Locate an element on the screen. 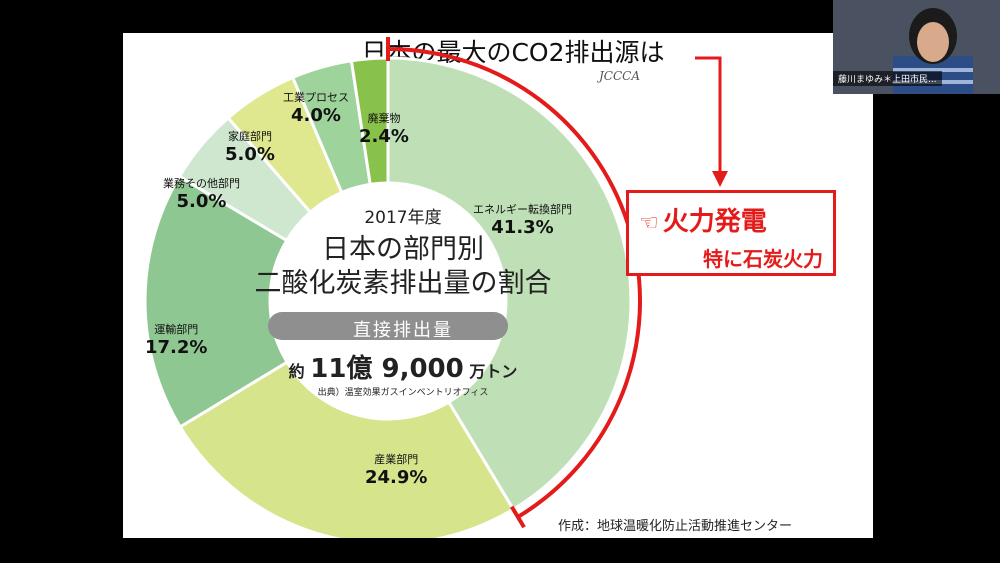 The image size is (1000, 563). label-energy-value: 41.3% is located at coordinates (522, 227).